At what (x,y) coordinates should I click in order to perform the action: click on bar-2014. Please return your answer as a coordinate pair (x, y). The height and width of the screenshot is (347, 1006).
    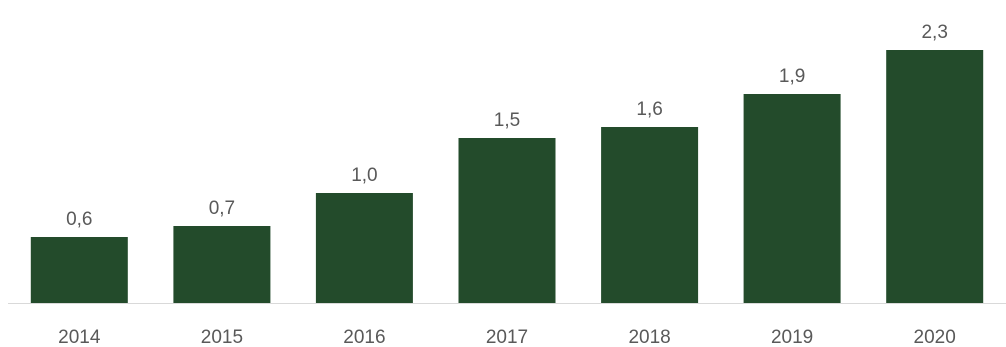
    Looking at the image, I should click on (79, 270).